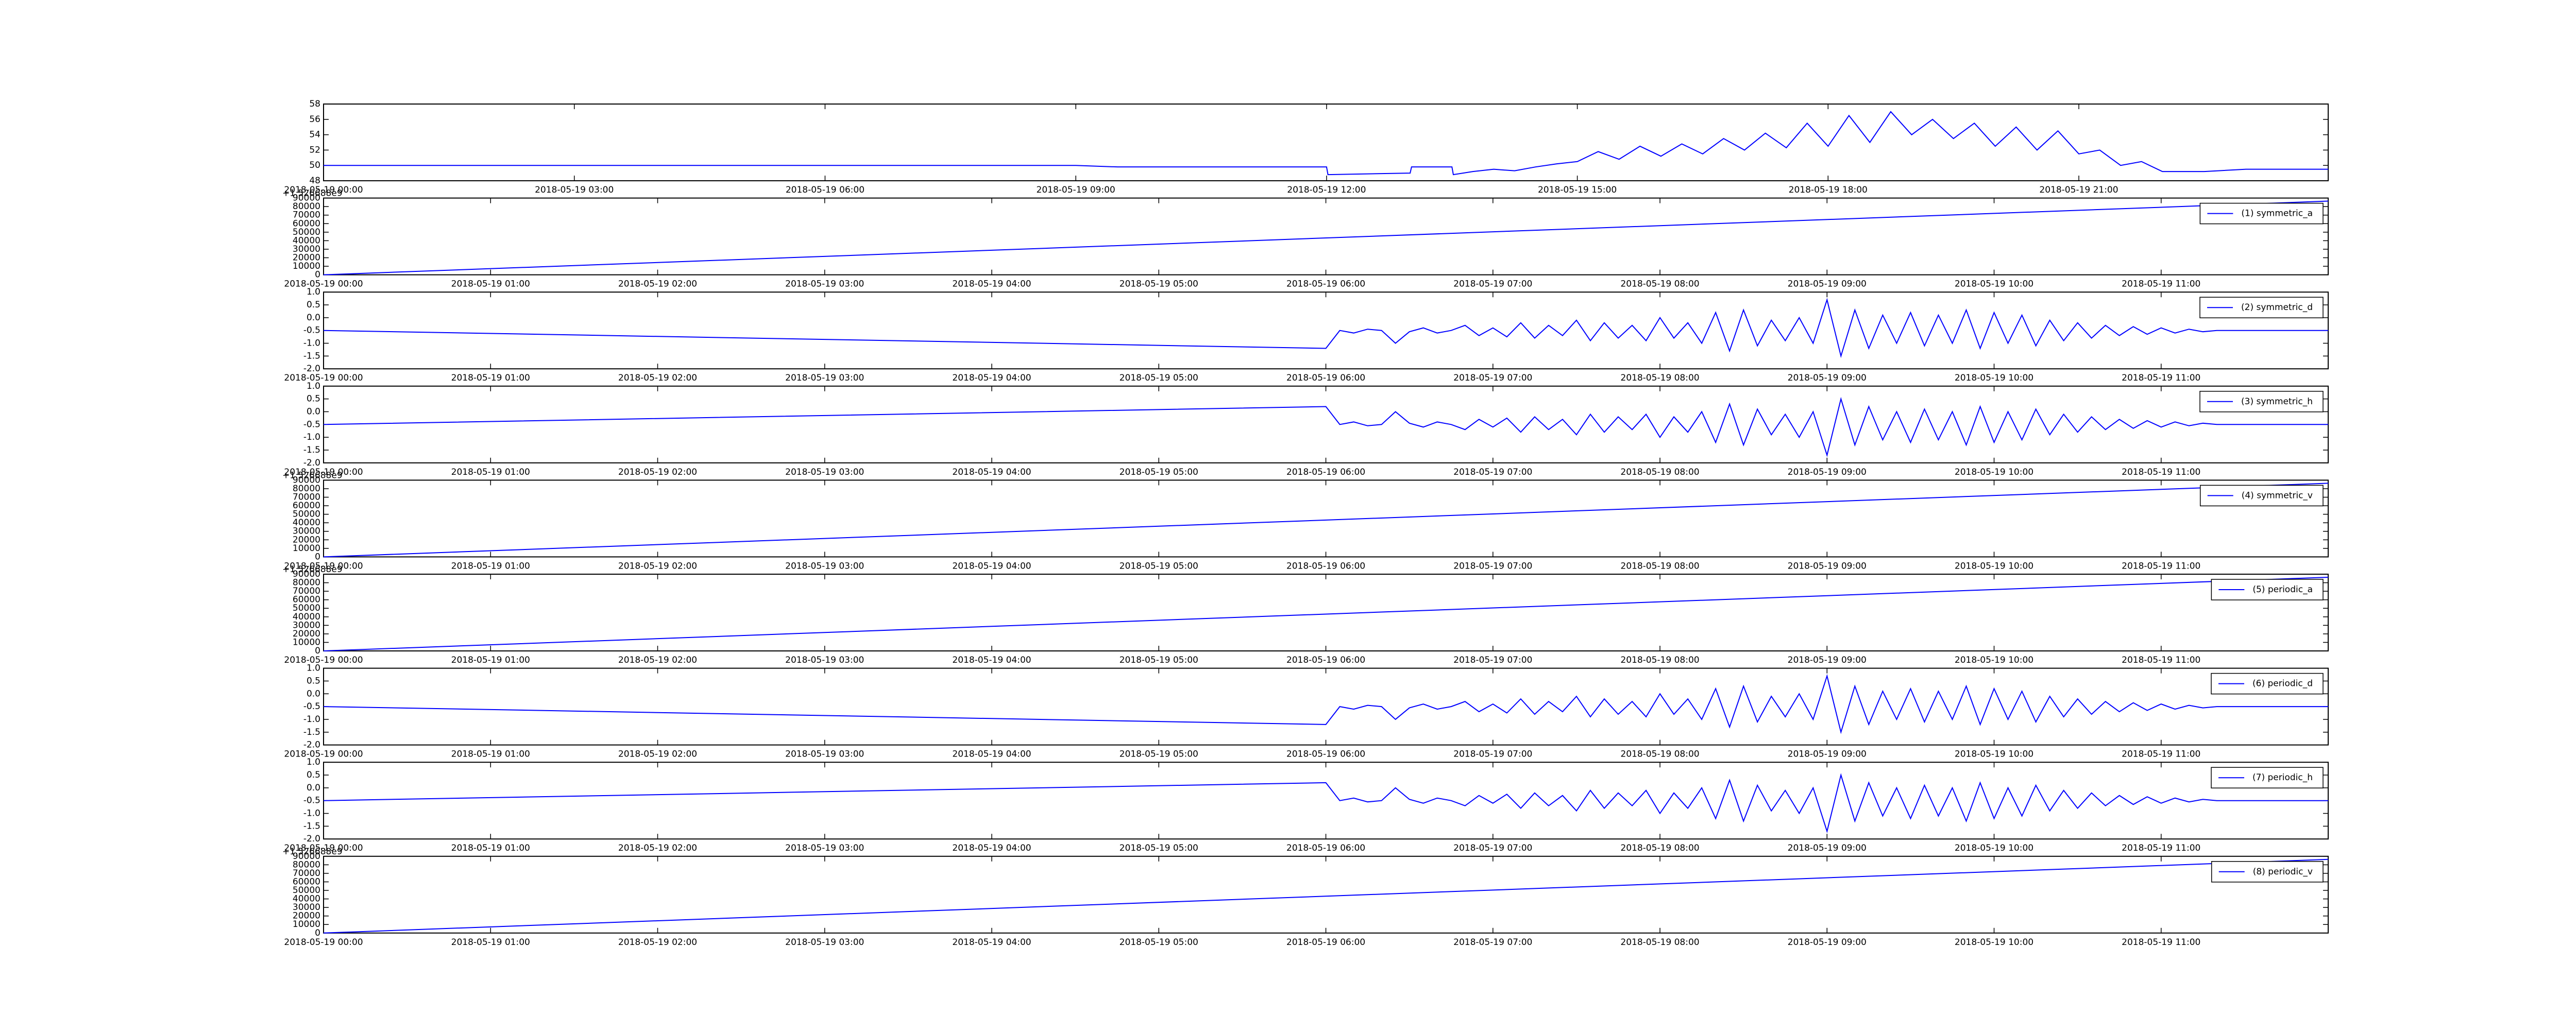 The height and width of the screenshot is (1032, 2576). I want to click on legend: (3) symmetric_h, so click(2261, 401).